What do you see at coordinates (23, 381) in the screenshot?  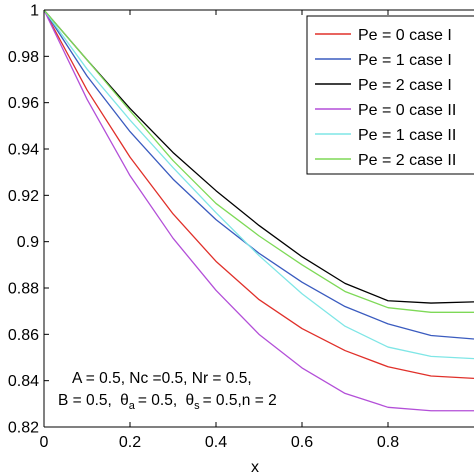 I see `y-tick-label-1: 0.84` at bounding box center [23, 381].